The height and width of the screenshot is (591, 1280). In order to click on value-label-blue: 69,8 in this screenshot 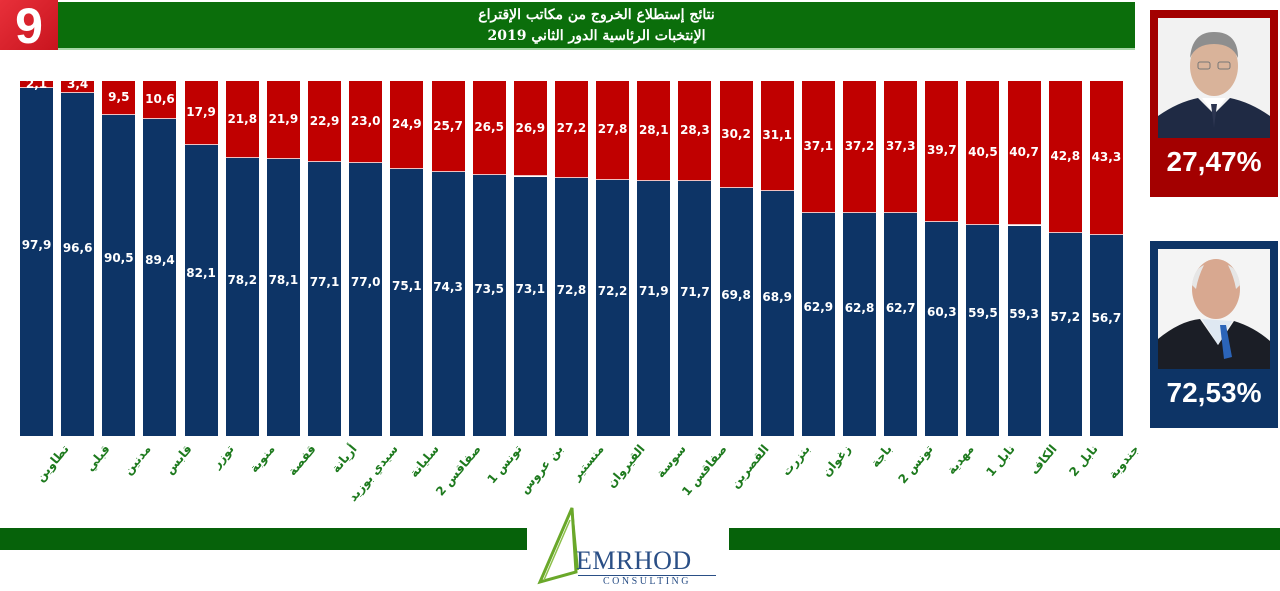, I will do `click(736, 295)`.